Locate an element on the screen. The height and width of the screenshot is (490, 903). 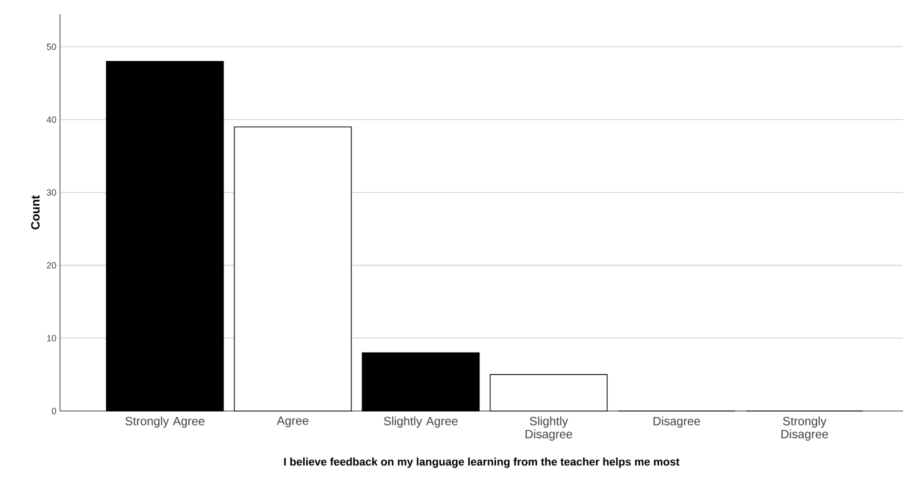
x-tick-label: Slightly Agree is located at coordinates (421, 422).